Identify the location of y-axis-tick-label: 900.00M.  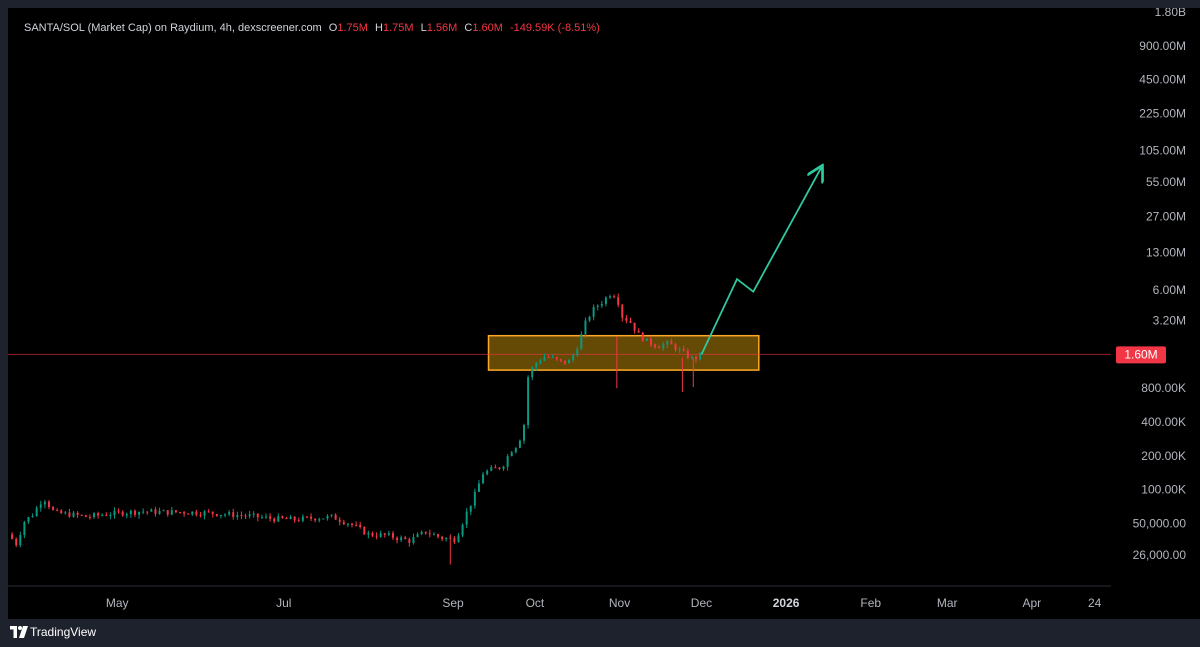
(1162, 46).